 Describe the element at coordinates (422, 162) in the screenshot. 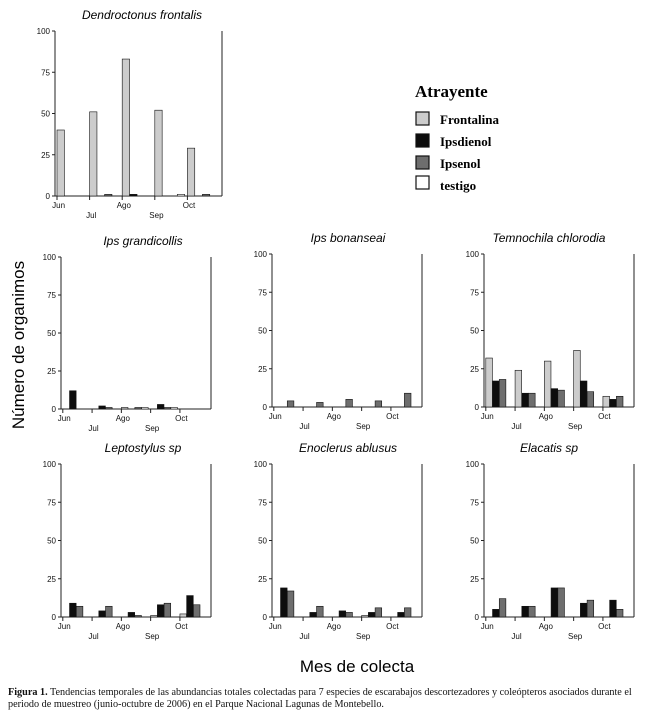

I see `legend-swatch-ipsenol` at that location.